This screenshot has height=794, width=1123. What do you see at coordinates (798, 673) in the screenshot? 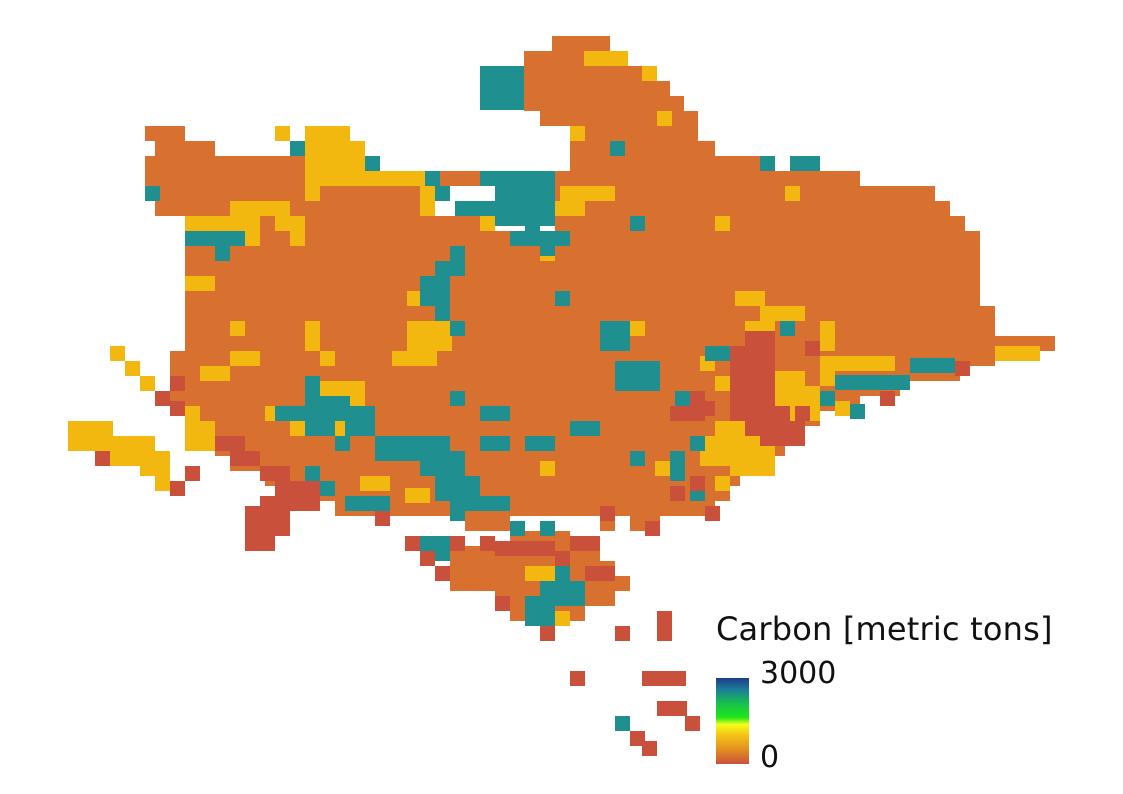
I see `legend-max-label: 3000` at bounding box center [798, 673].